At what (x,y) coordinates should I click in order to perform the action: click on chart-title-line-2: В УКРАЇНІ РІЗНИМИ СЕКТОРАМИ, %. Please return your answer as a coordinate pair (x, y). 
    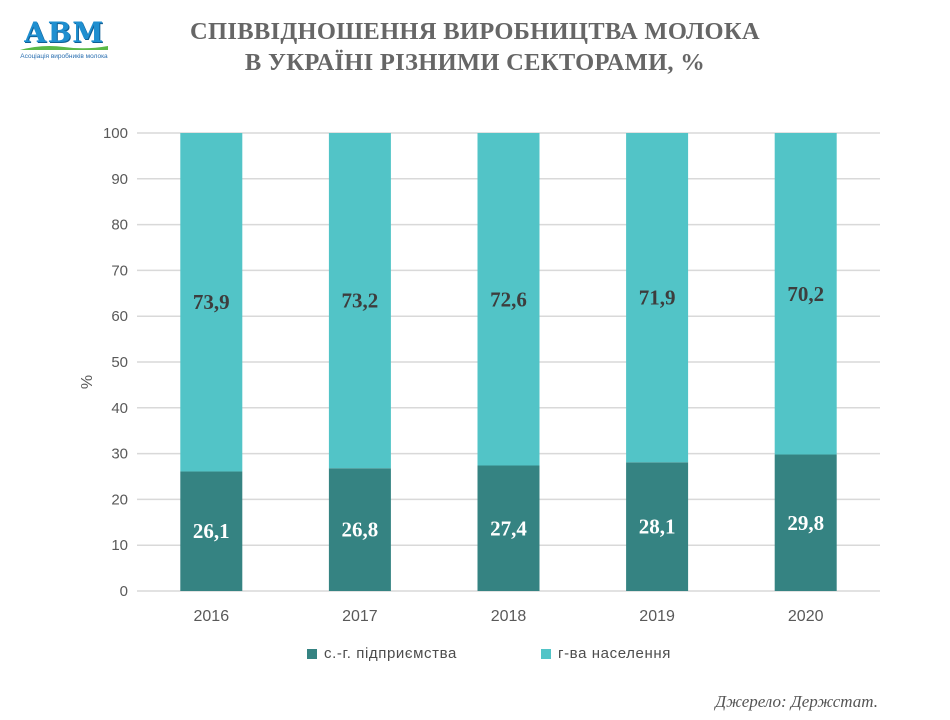
    Looking at the image, I should click on (475, 62).